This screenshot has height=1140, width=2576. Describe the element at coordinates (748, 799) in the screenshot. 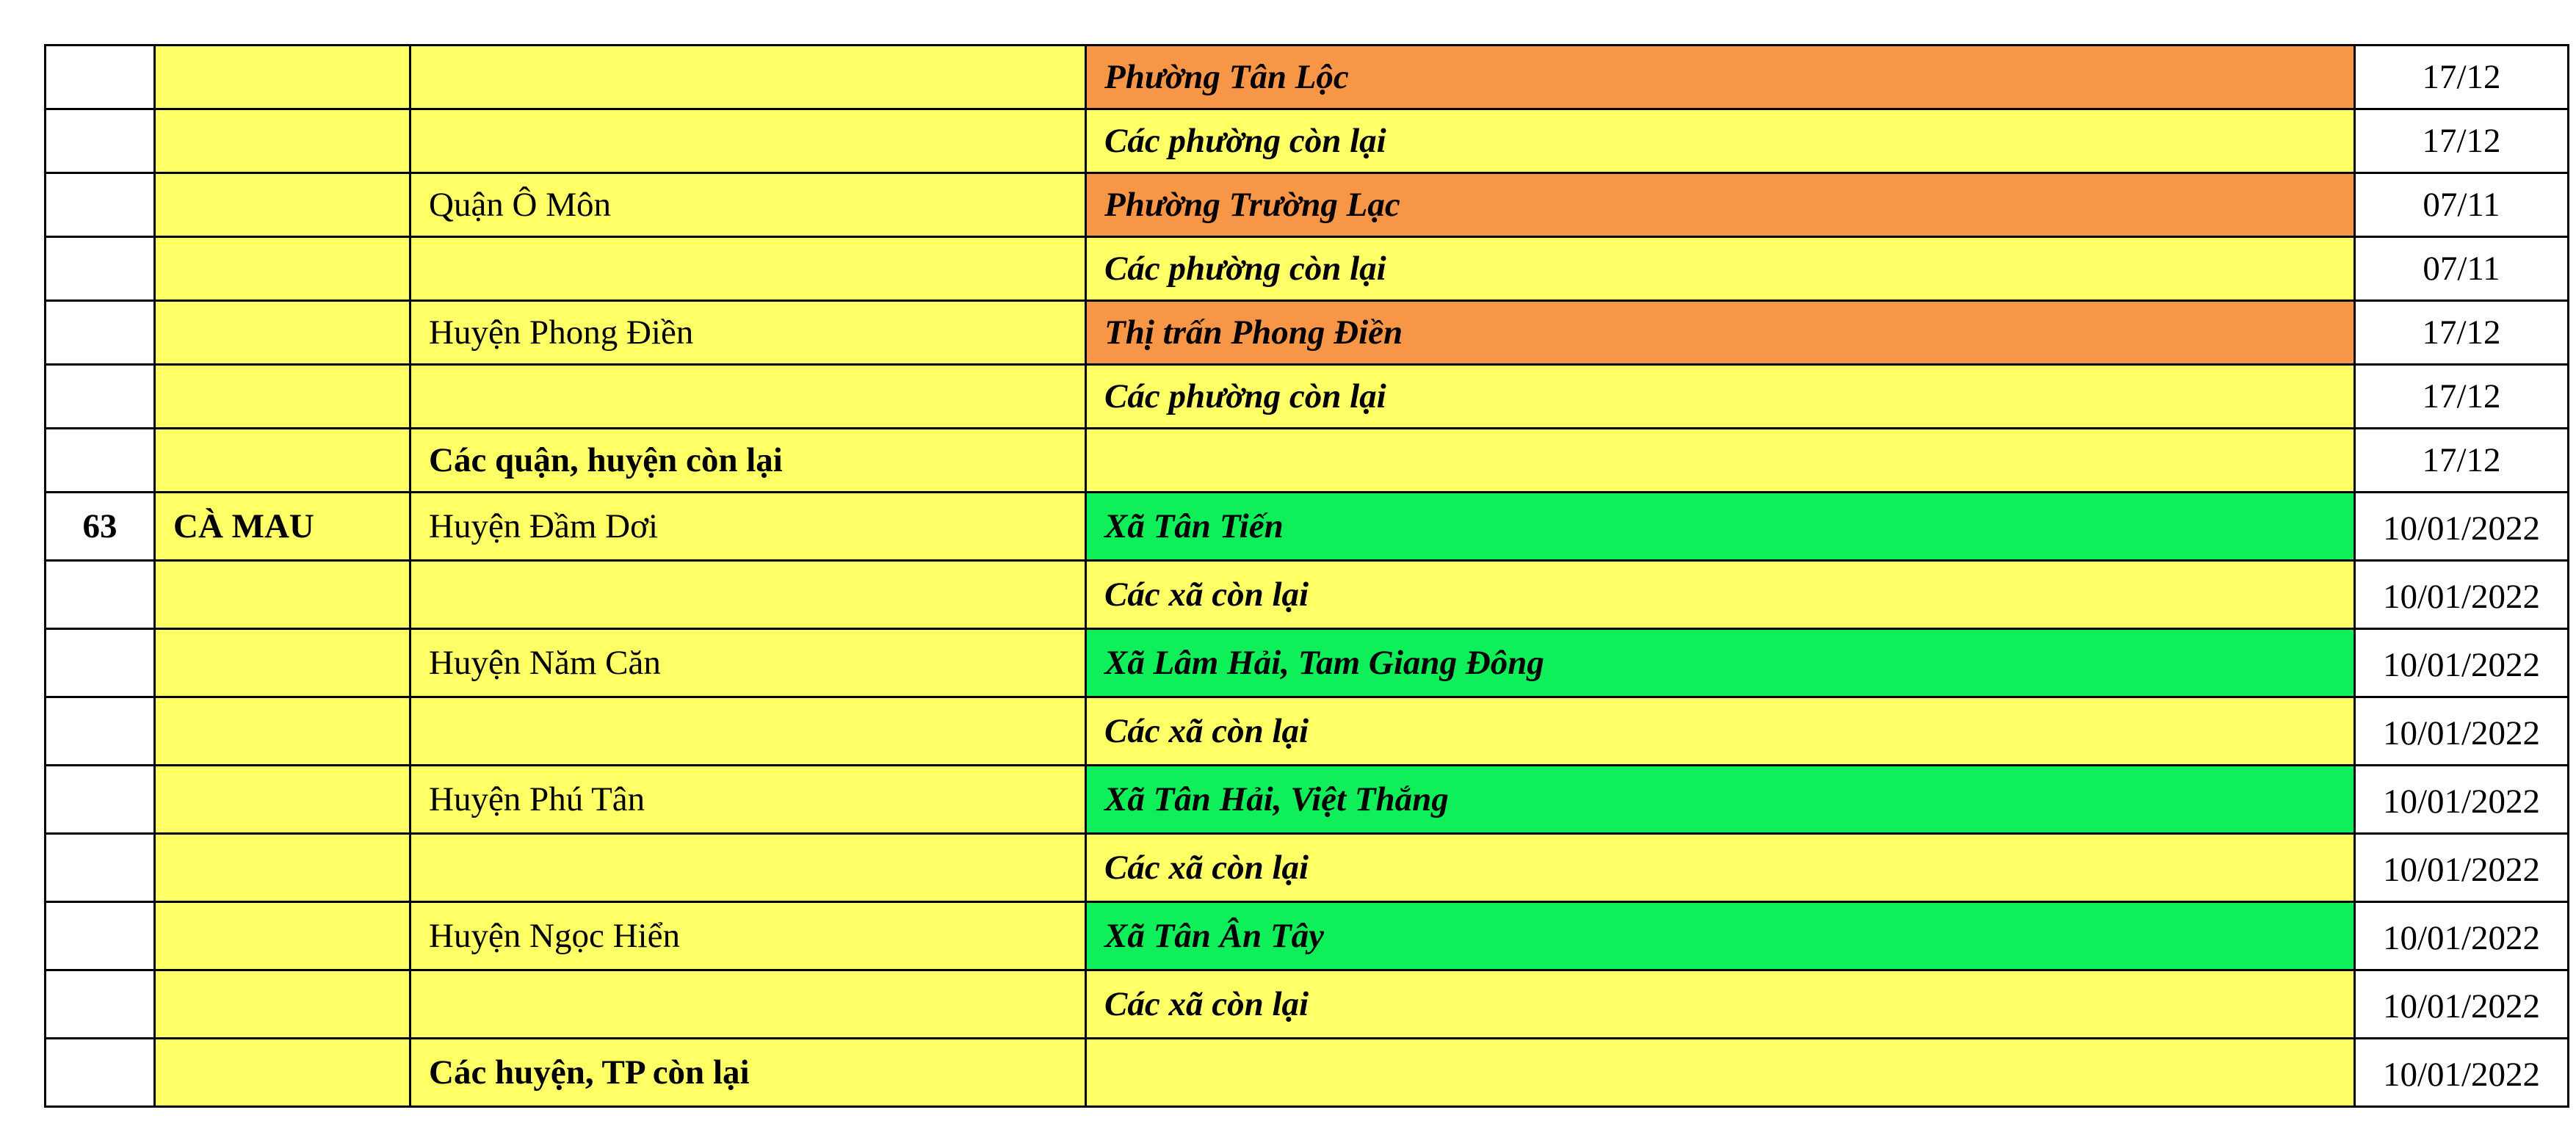

I see `district-cell: Huyện Phú Tân` at that location.